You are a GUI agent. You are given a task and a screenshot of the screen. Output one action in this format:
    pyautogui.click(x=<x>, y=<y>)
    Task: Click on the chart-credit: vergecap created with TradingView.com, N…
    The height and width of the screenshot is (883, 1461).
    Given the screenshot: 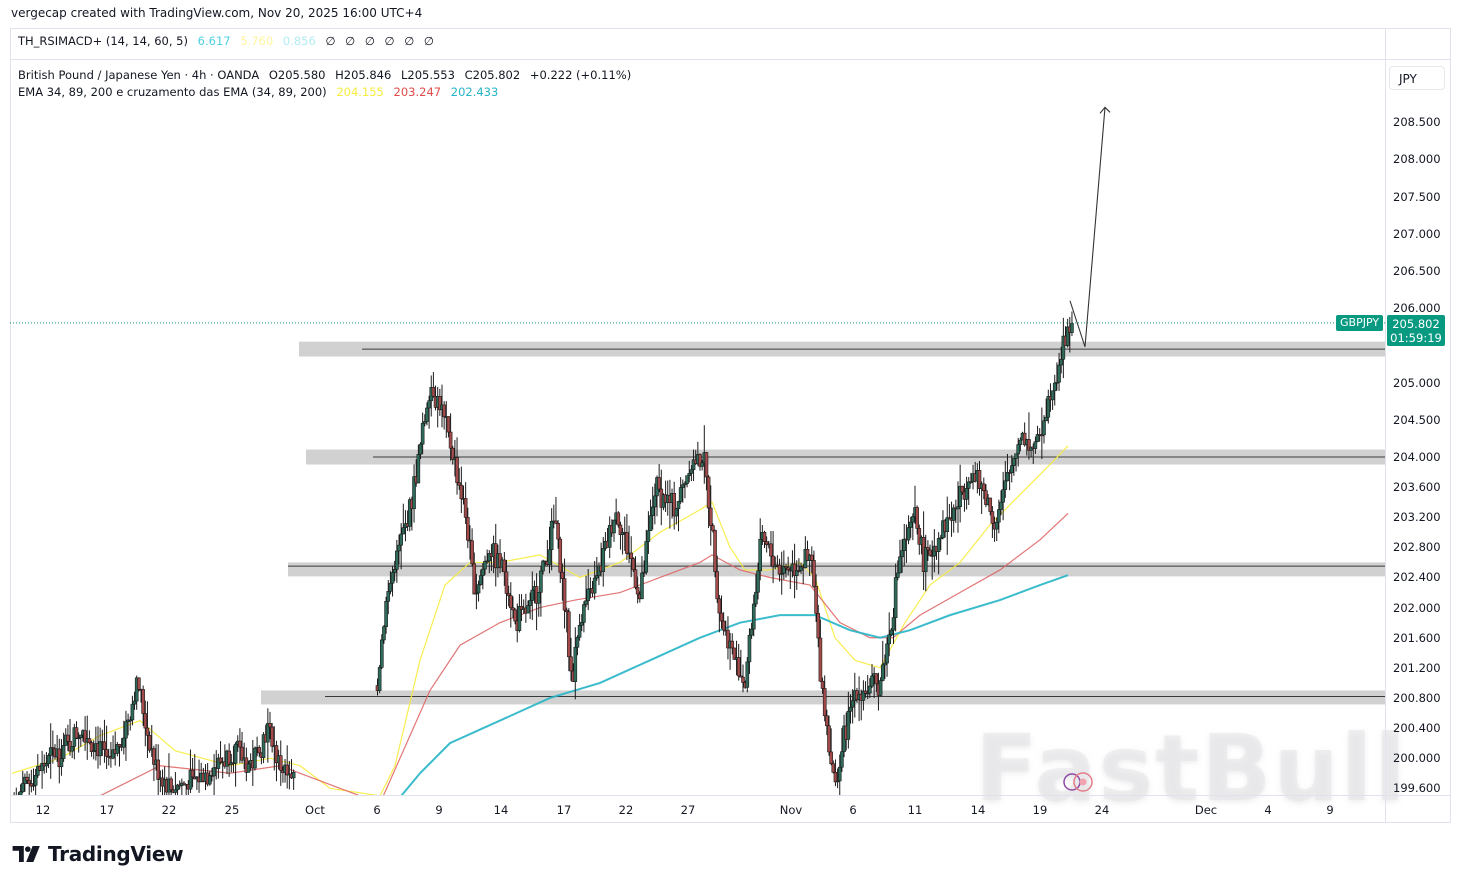 What is the action you would take?
    pyautogui.click(x=217, y=13)
    